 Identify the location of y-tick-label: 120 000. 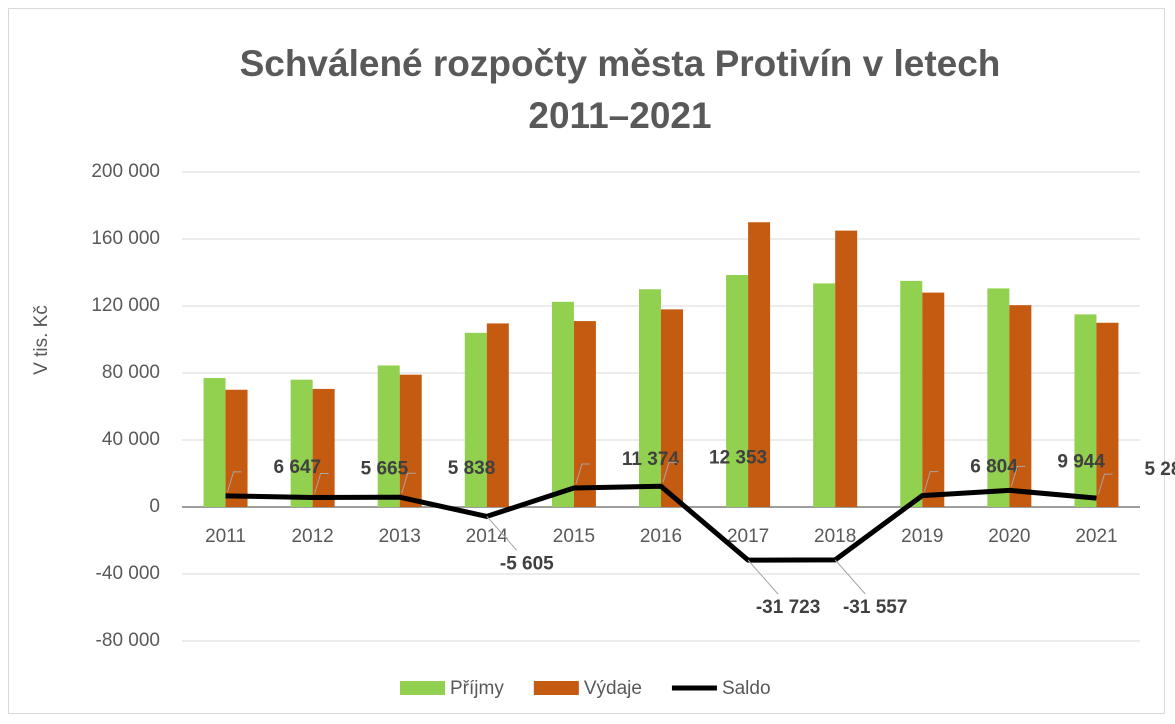
(125, 305).